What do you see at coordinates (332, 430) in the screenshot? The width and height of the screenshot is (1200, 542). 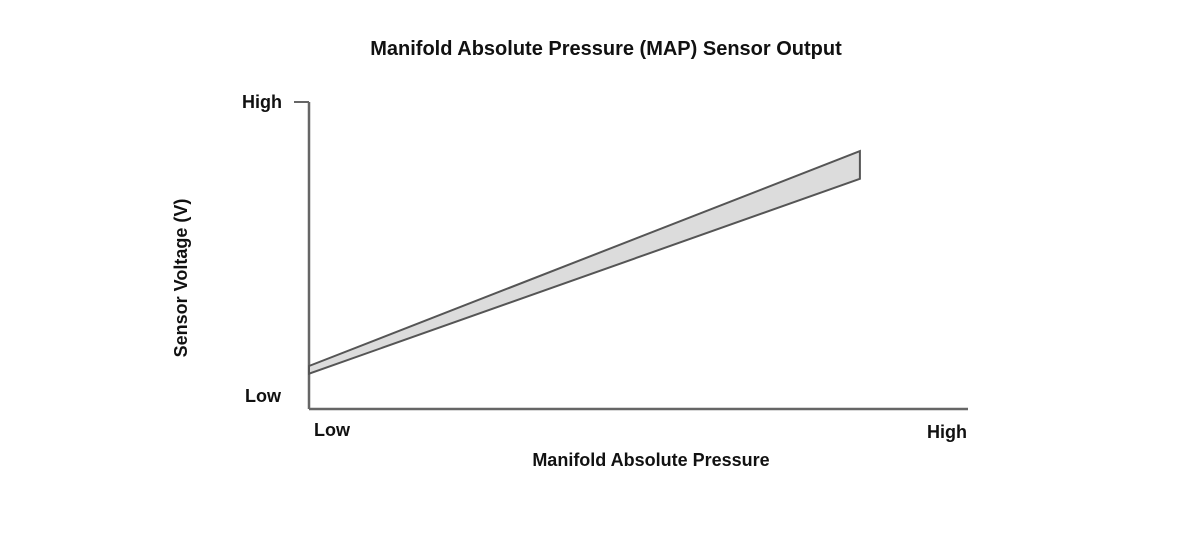 I see `x-tick-label-low: Low` at bounding box center [332, 430].